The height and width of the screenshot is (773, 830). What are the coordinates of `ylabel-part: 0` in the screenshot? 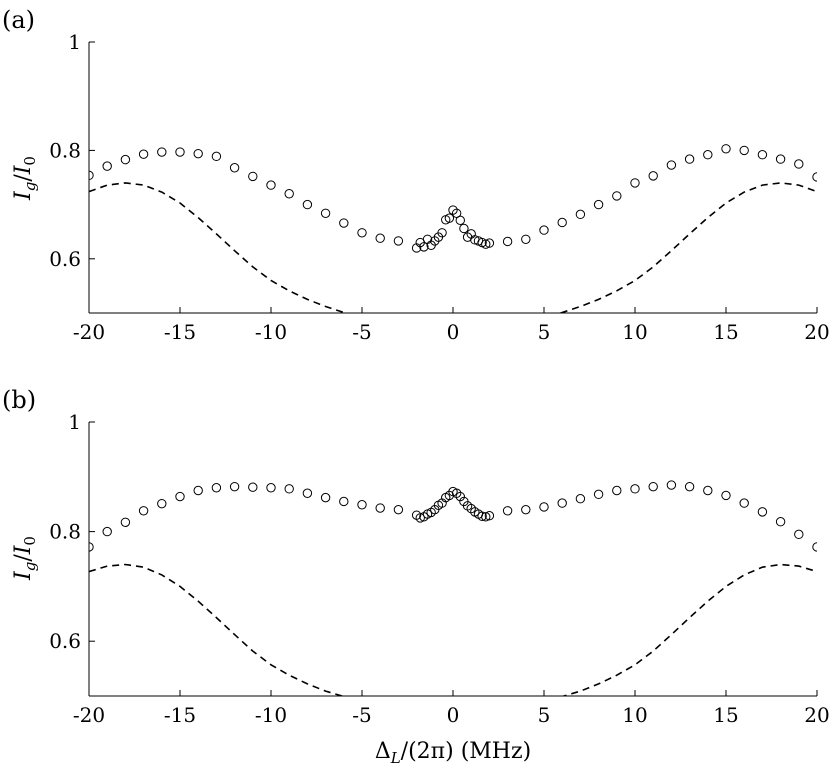 It's located at (30, 541).